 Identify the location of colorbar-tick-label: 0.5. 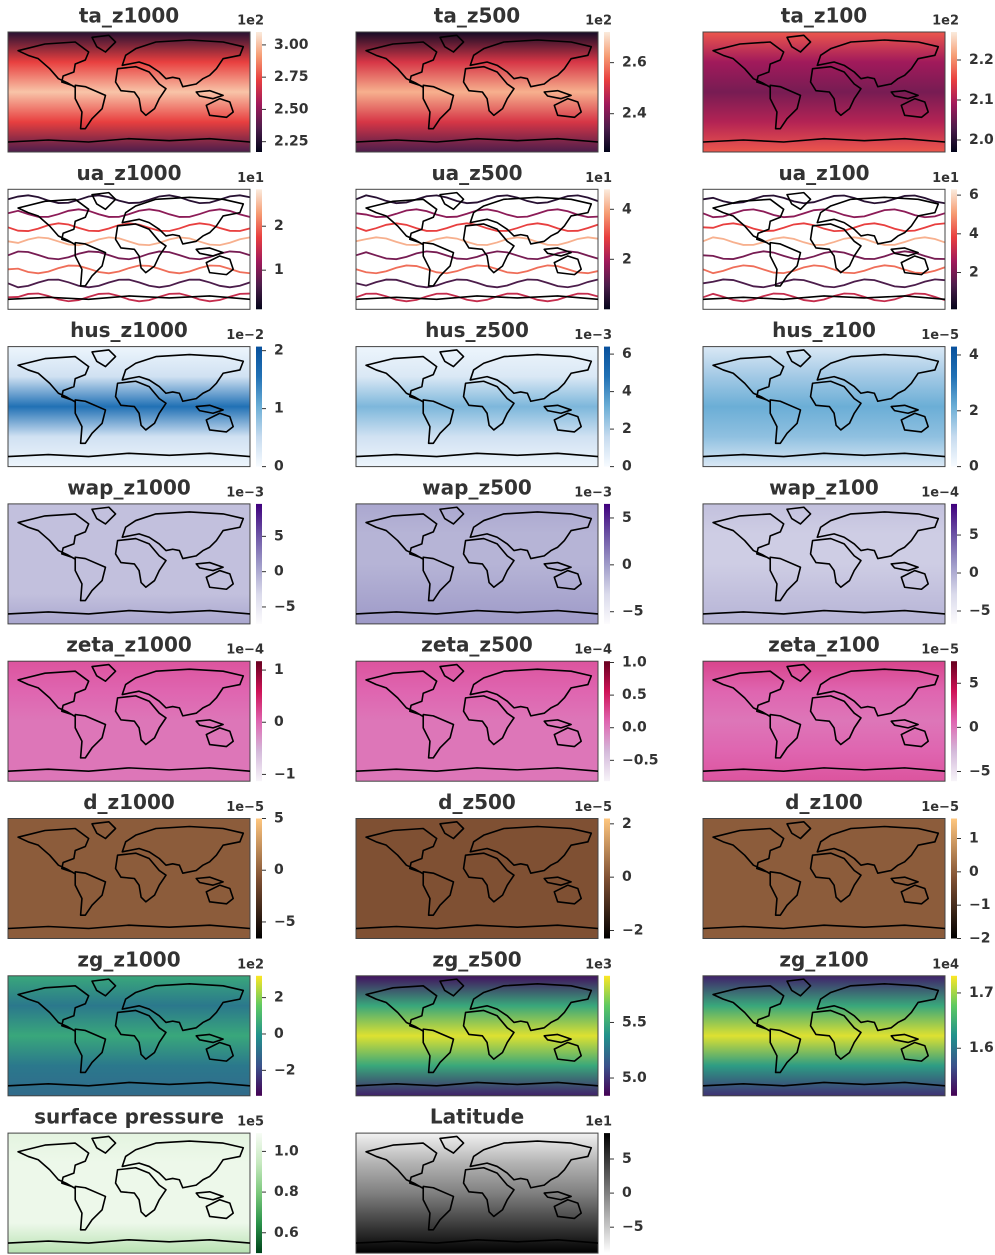
(634, 695).